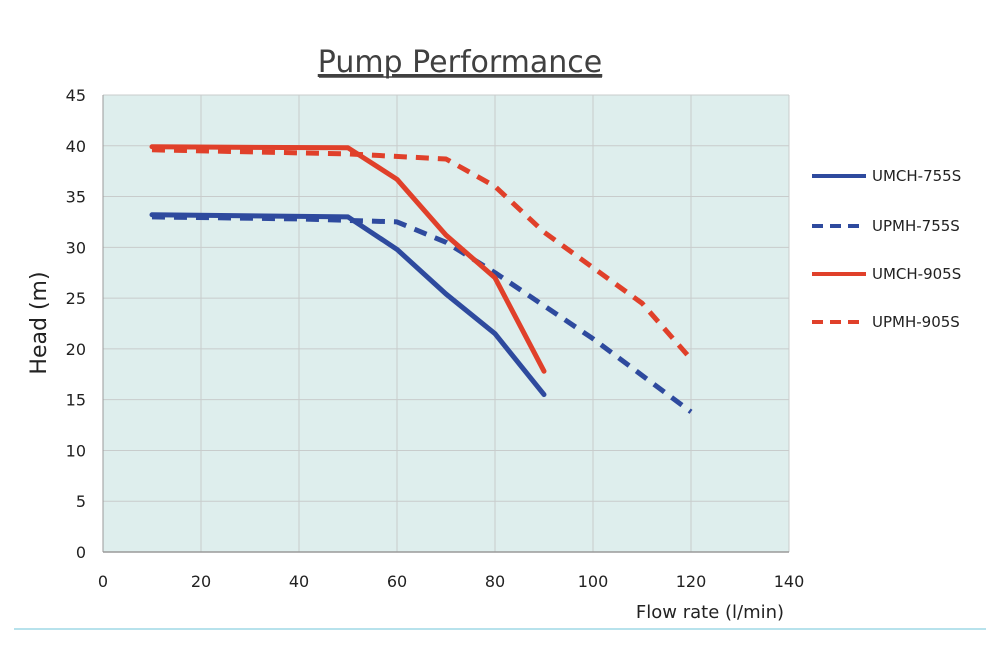  I want to click on x-tick-label: 120, so click(691, 581).